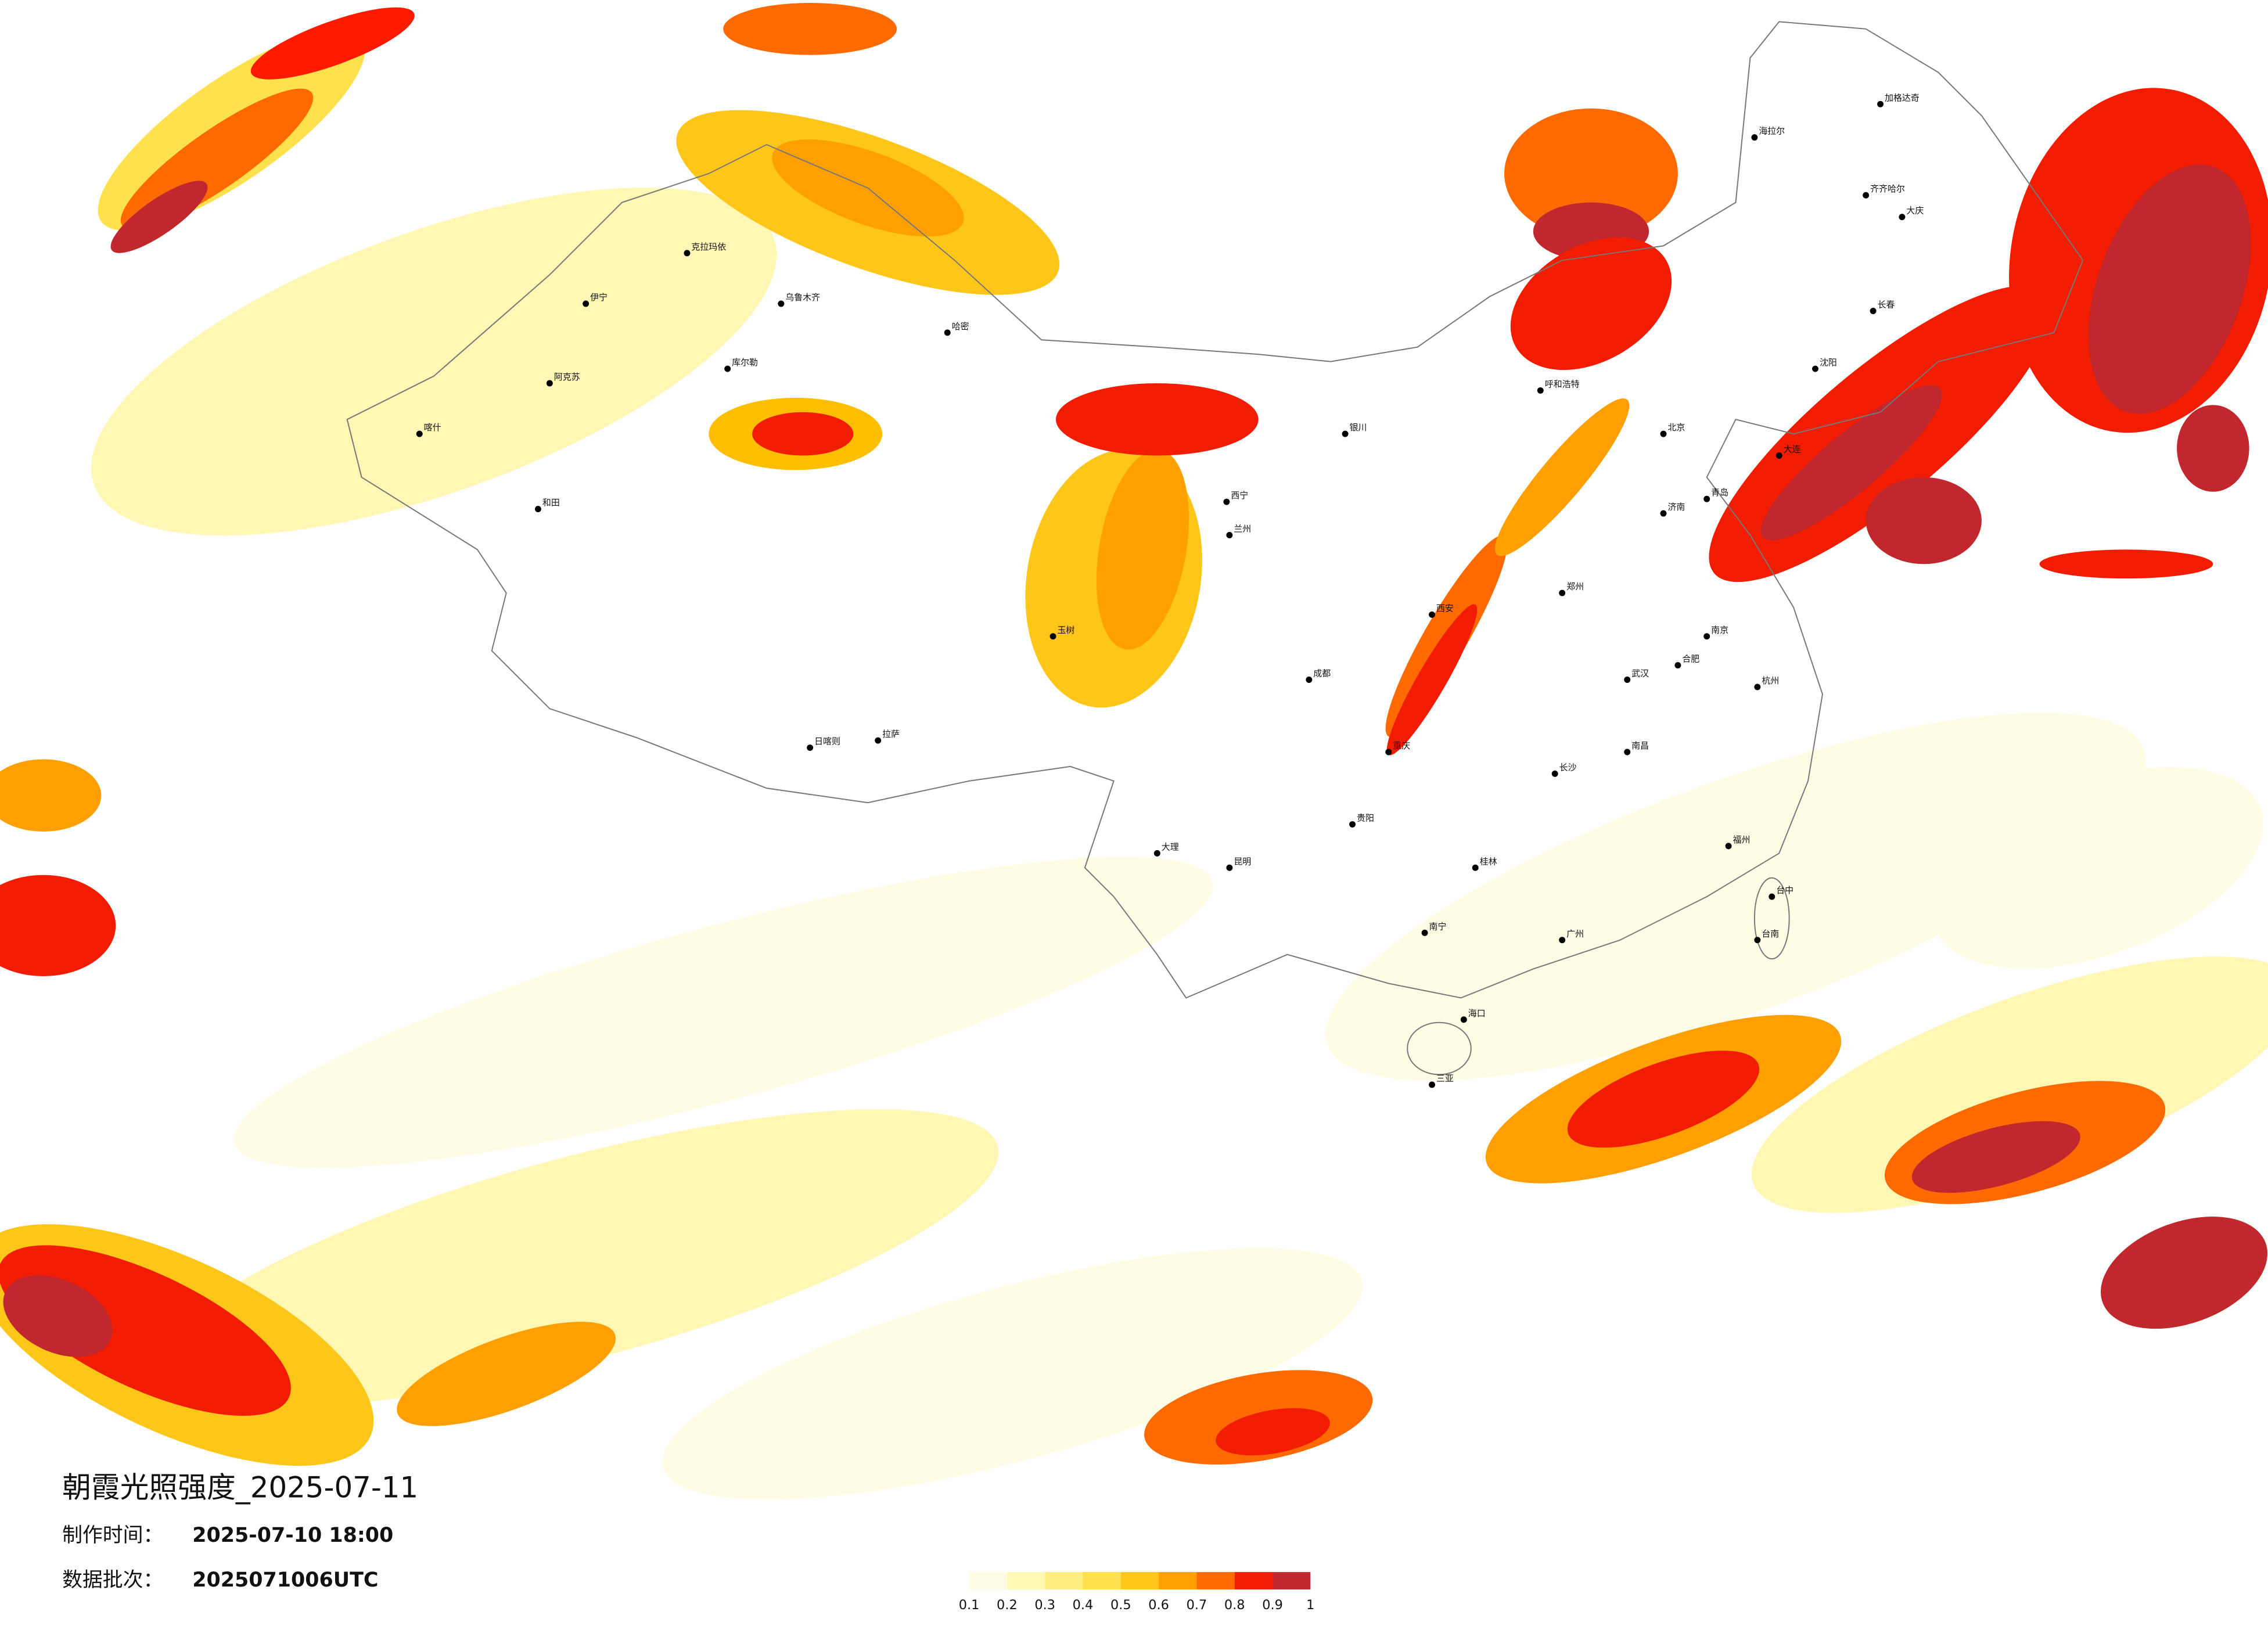 This screenshot has width=2268, height=1626. I want to click on city-label: 兰州, so click(1242, 529).